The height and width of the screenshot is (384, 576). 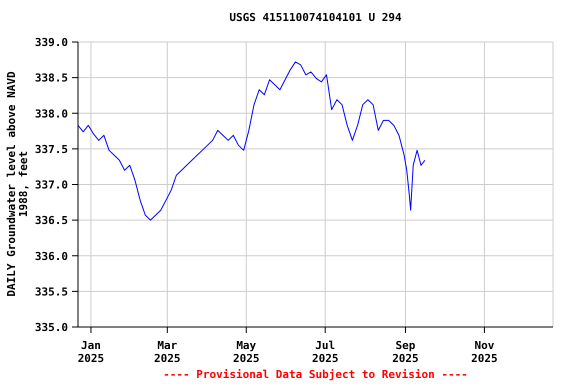 What do you see at coordinates (246, 352) in the screenshot?
I see `x-tick-label: May 2025` at bounding box center [246, 352].